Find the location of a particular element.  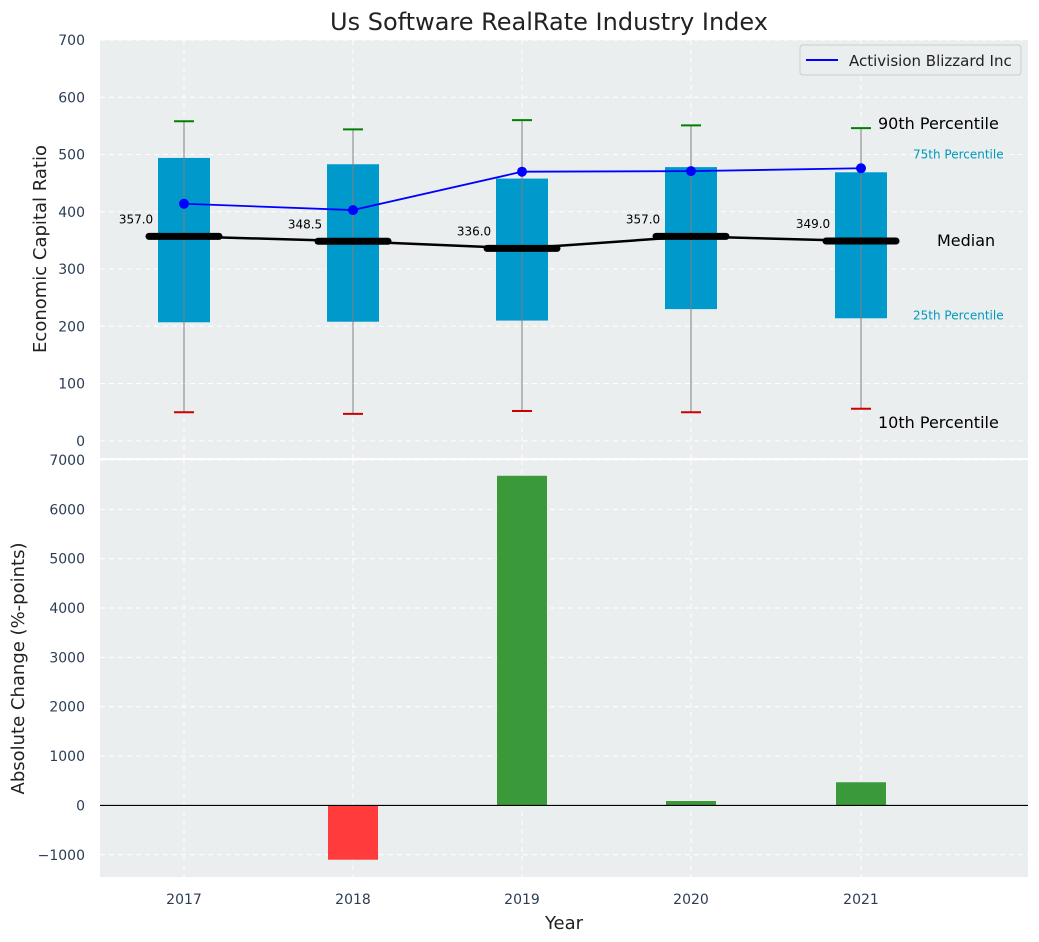

top-y-tick-label: 600 is located at coordinates (71, 98).